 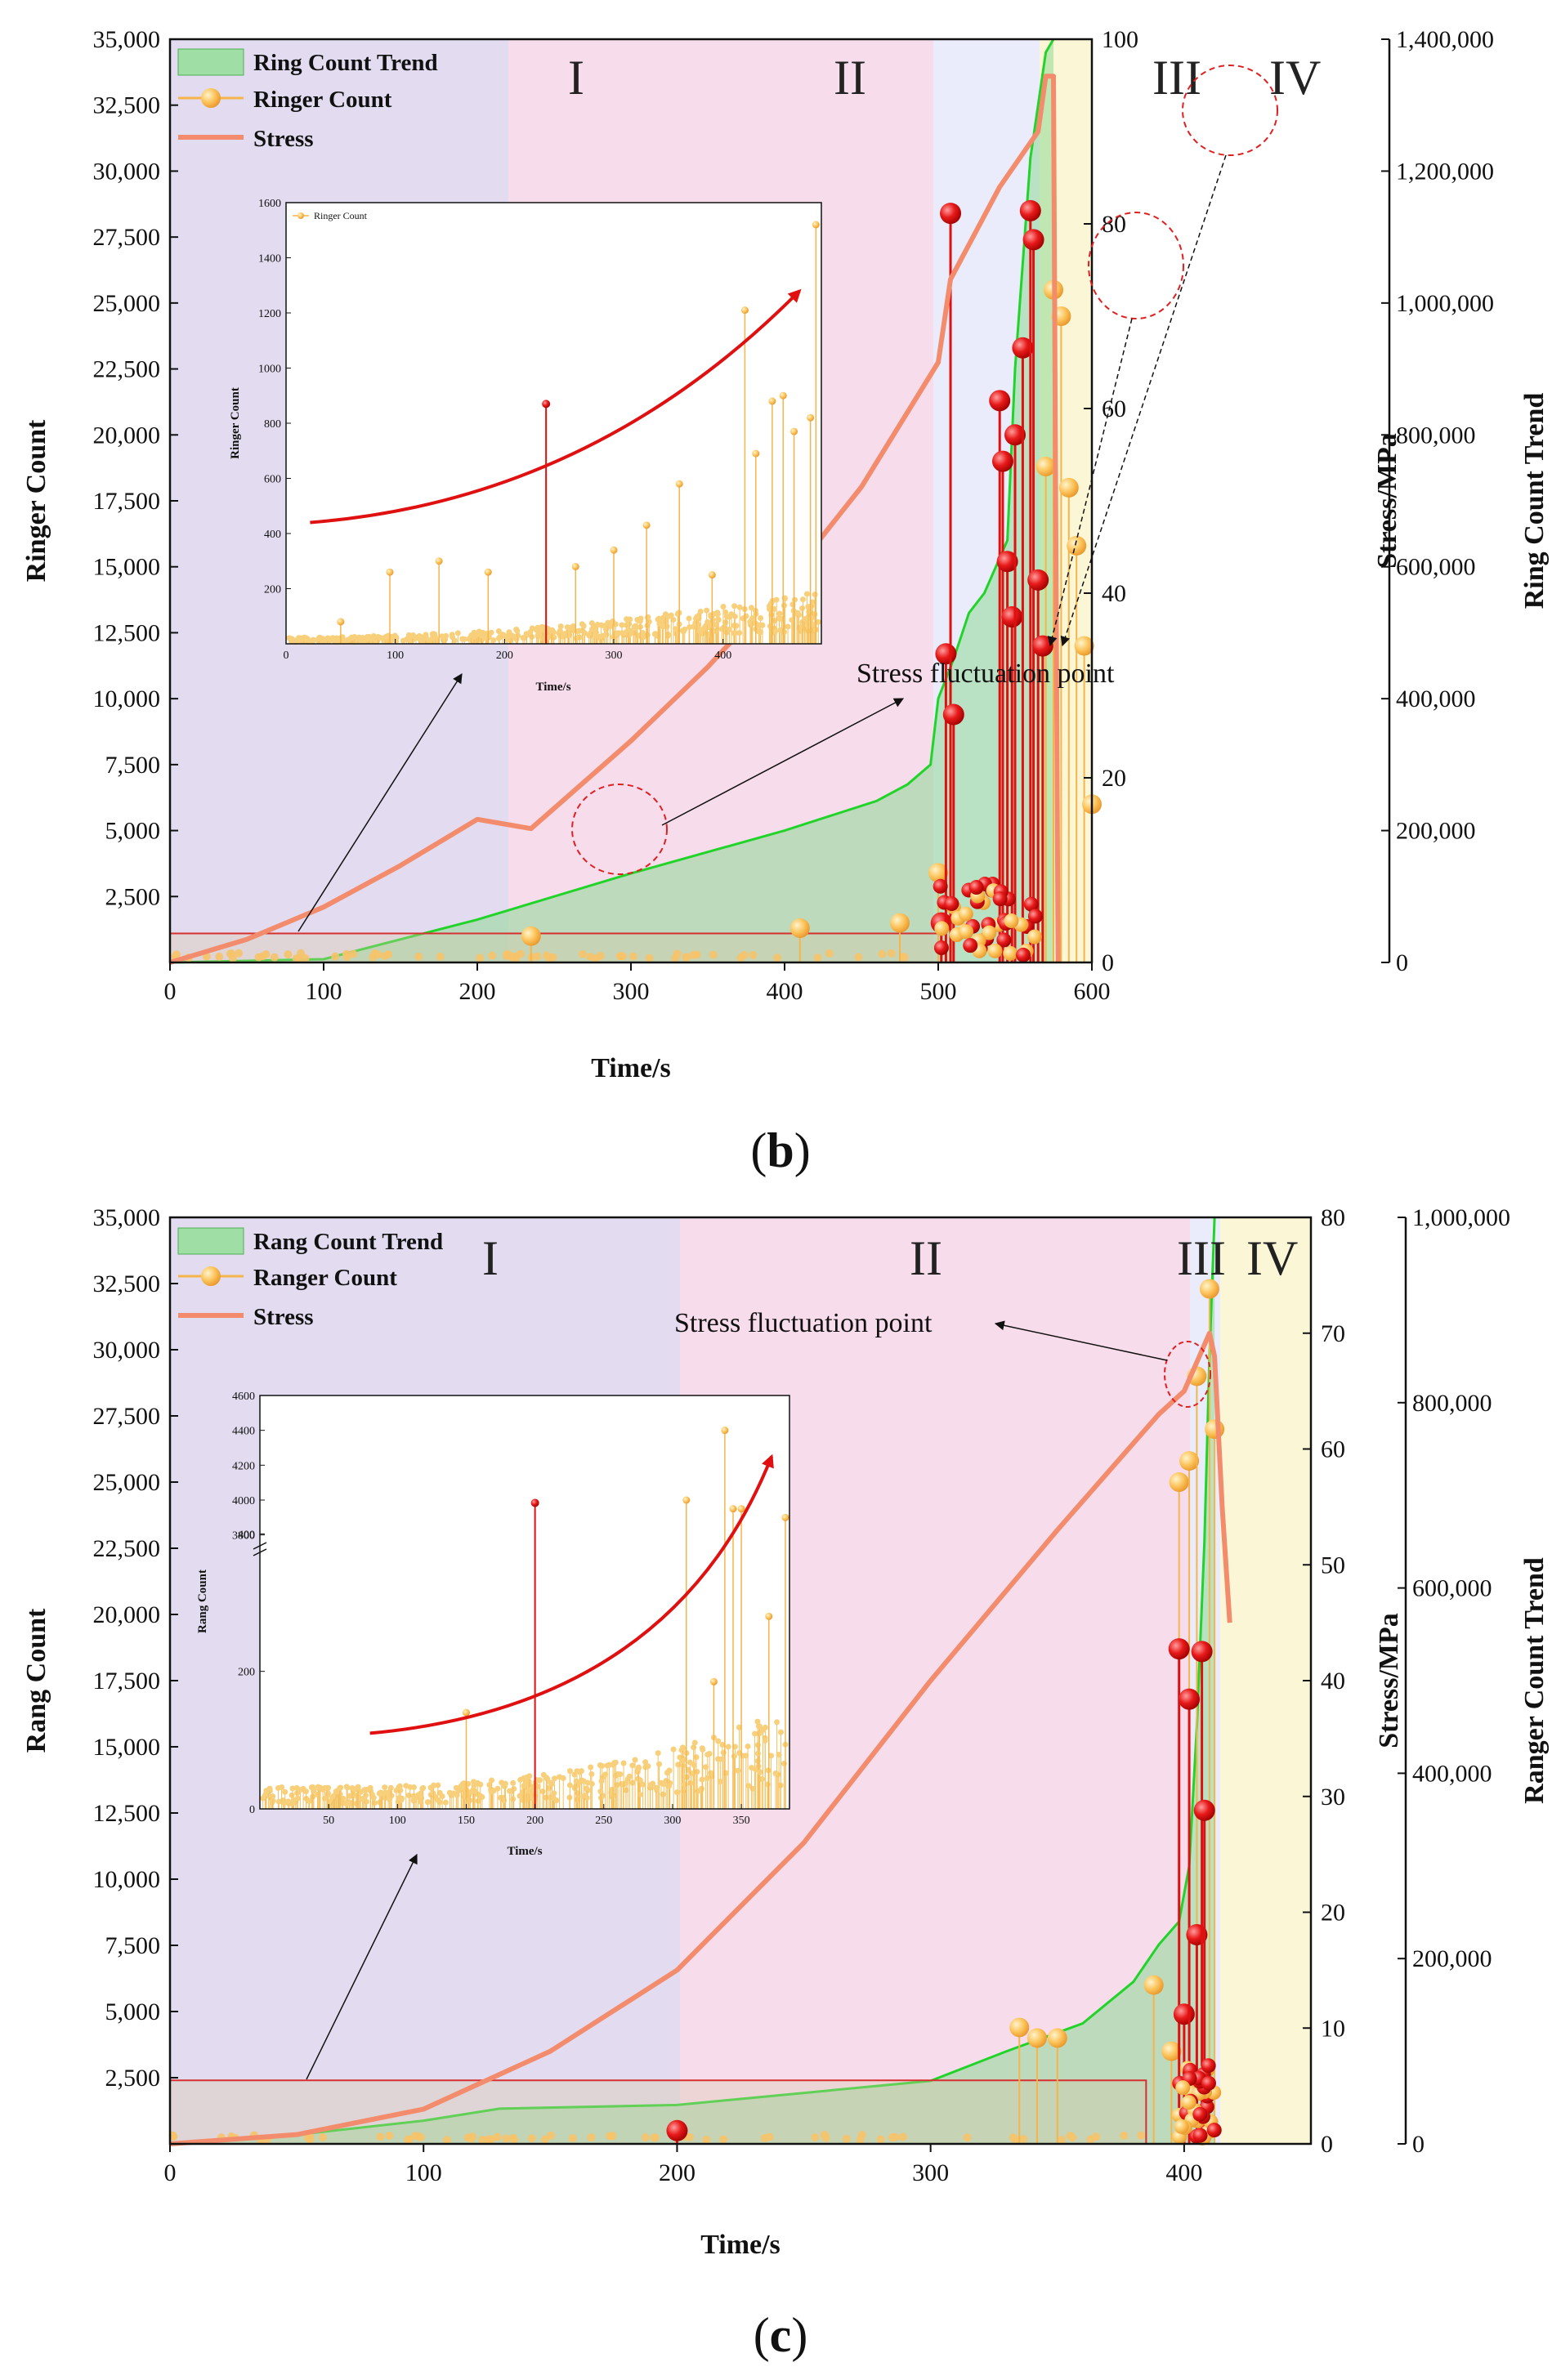 What do you see at coordinates (1445, 172) in the screenshot?
I see `y-tick-label-trend: 1,200,000` at bounding box center [1445, 172].